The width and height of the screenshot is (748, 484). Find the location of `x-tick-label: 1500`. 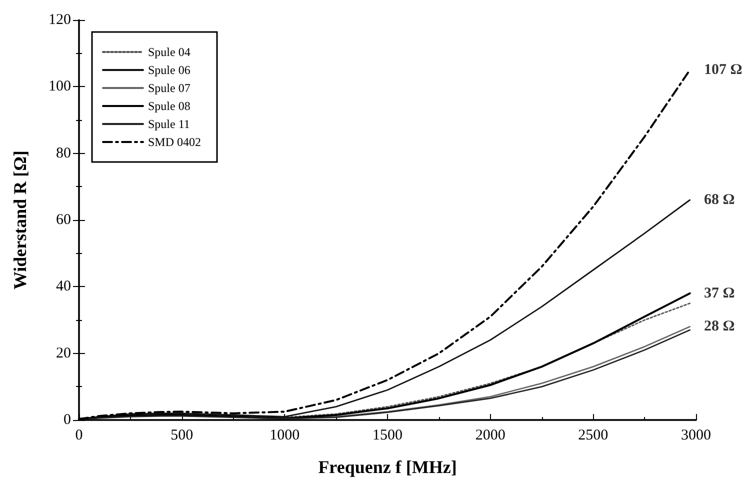

x-tick-label: 1500 is located at coordinates (387, 436).